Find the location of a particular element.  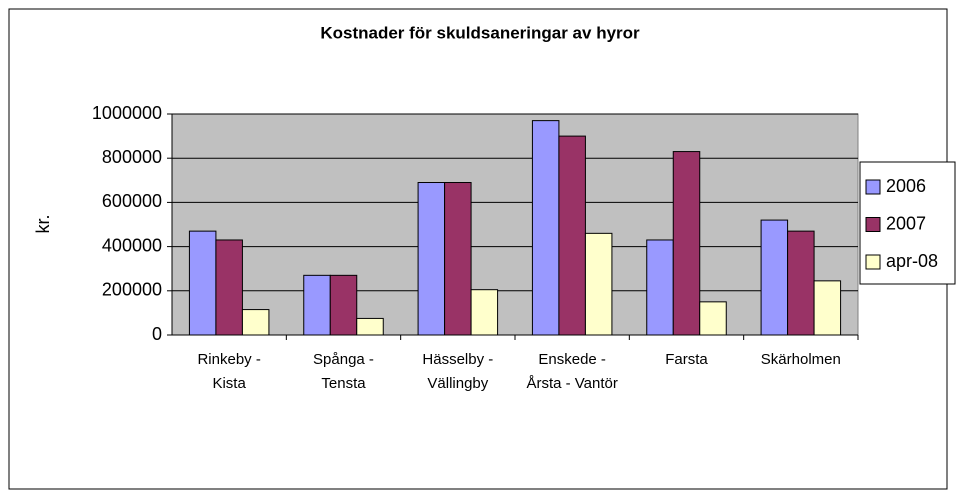

y-tick-label: 600000 is located at coordinates (132, 201).